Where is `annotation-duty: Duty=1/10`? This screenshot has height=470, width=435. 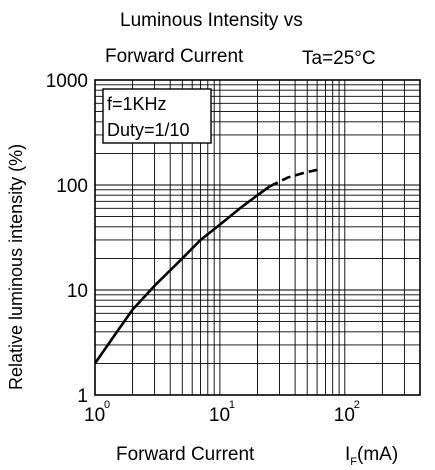 annotation-duty: Duty=1/10 is located at coordinates (148, 130).